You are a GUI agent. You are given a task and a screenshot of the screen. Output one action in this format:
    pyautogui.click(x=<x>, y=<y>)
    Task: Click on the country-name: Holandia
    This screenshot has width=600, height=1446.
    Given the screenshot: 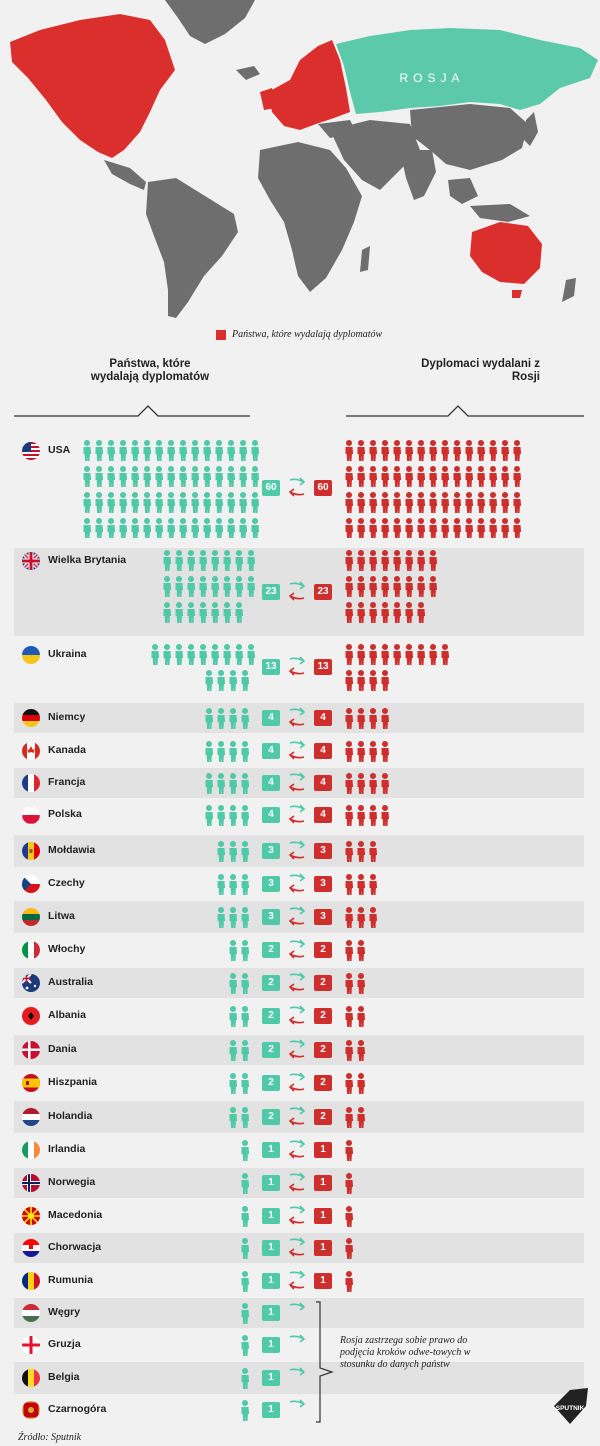 What is the action you would take?
    pyautogui.click(x=70, y=1116)
    